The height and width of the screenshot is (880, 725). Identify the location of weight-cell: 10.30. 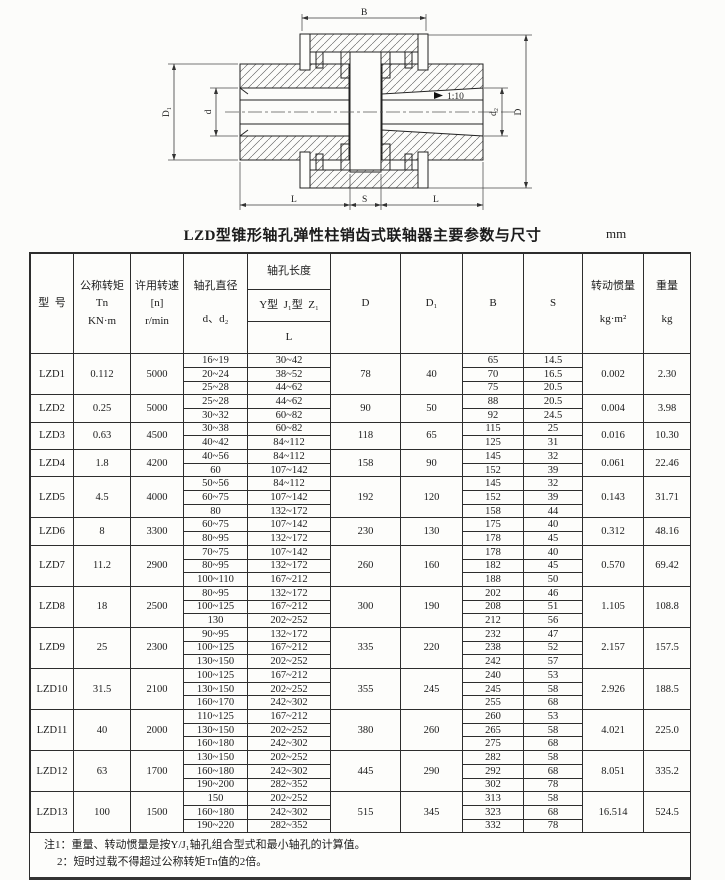
(667, 436).